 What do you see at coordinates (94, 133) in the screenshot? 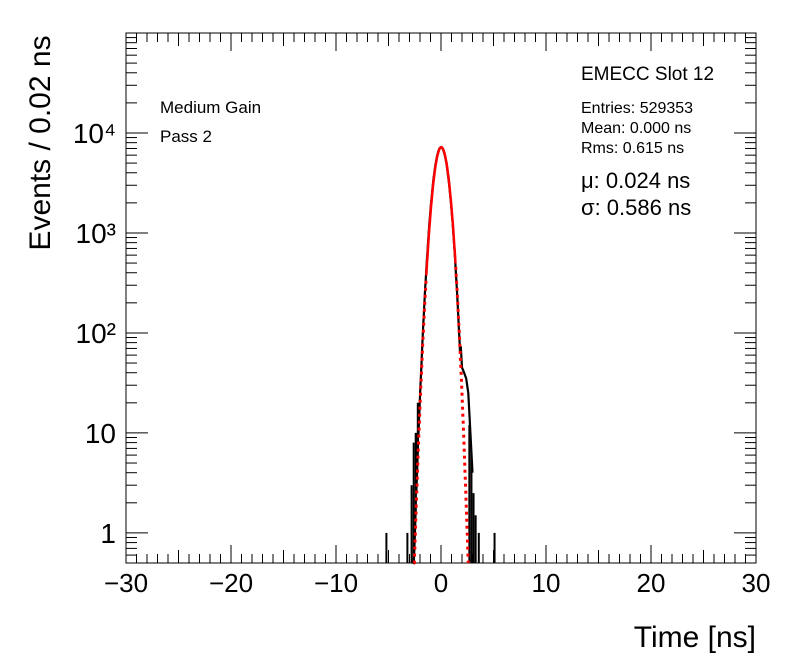
I see `y-tick-label: 10⁴` at bounding box center [94, 133].